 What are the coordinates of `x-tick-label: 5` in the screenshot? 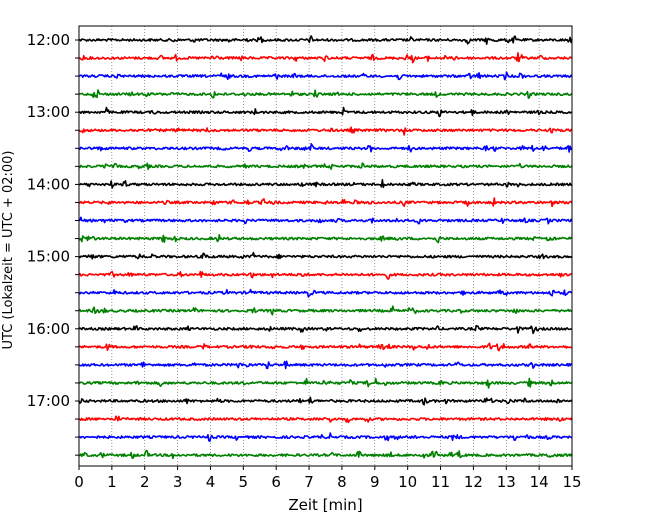 It's located at (244, 482).